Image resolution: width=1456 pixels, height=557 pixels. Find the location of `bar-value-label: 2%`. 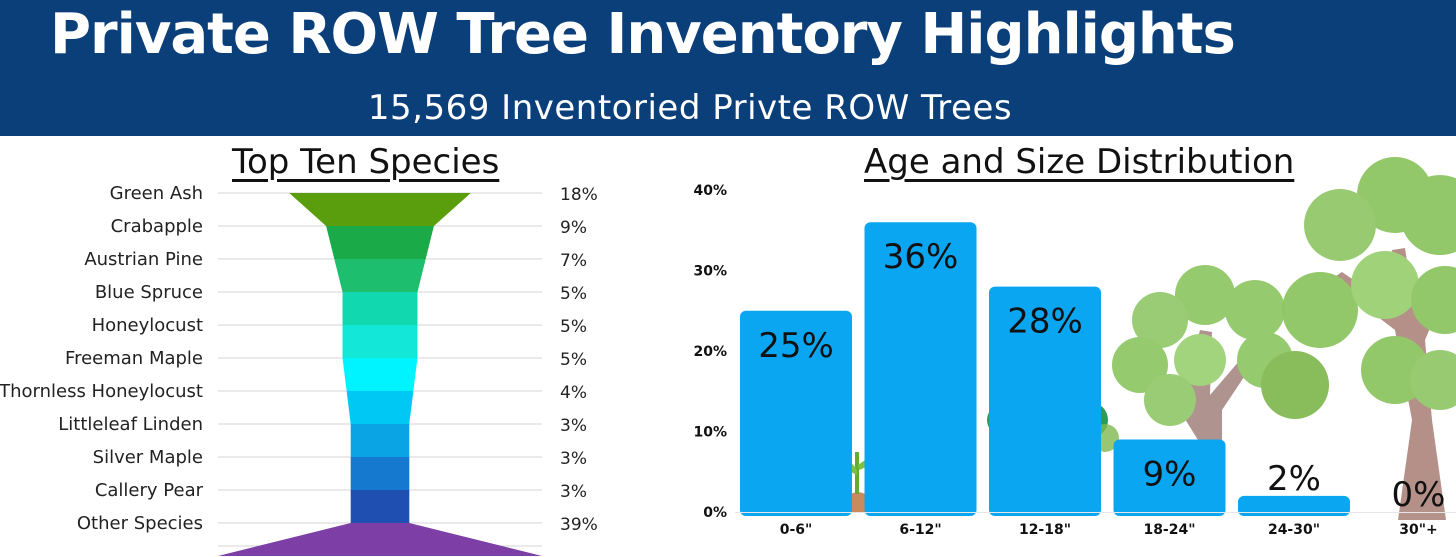

bar-value-label: 2% is located at coordinates (1294, 479).